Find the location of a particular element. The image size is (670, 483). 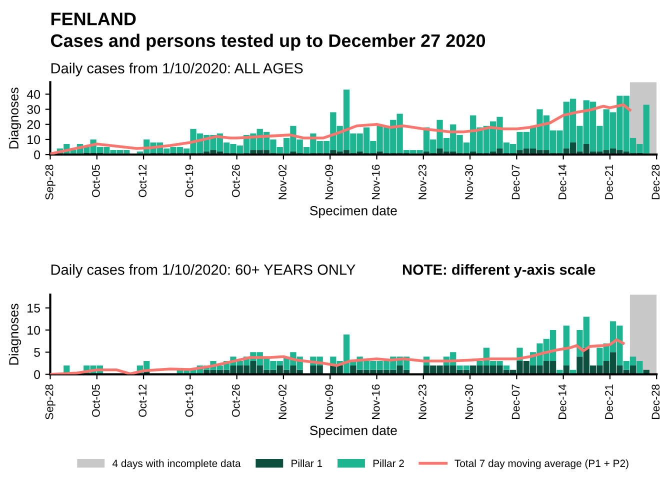

y-tick-label: 15 is located at coordinates (34, 308).